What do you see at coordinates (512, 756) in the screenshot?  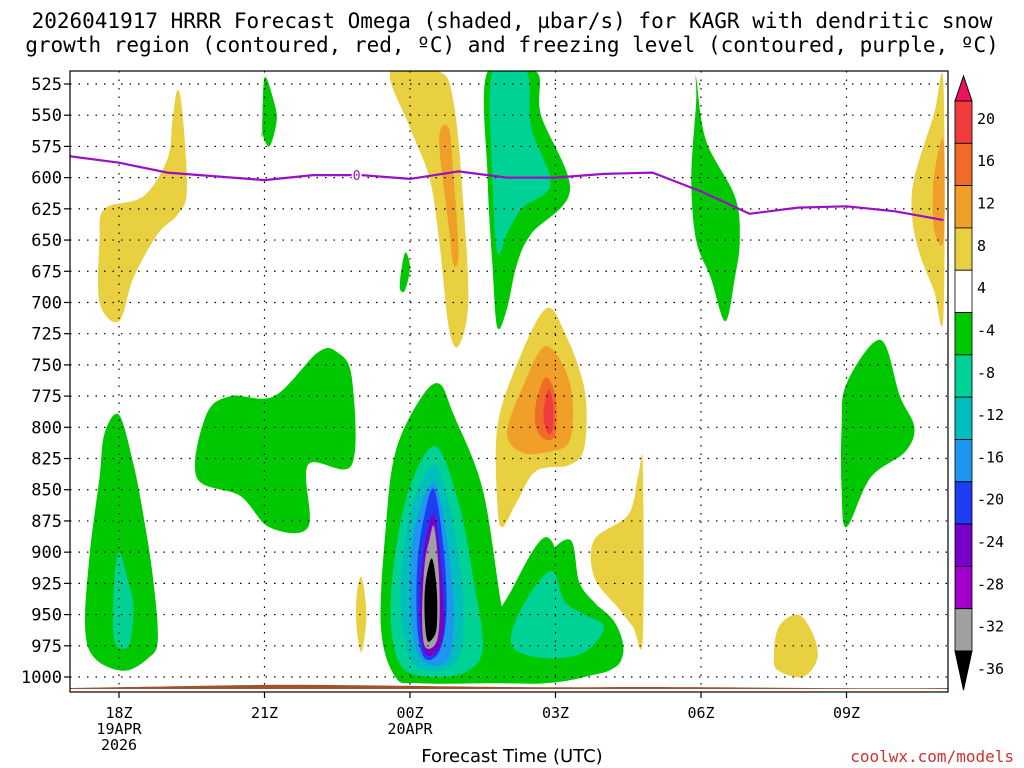 I see `x-axis-title: Forecast Time (UTC)` at bounding box center [512, 756].